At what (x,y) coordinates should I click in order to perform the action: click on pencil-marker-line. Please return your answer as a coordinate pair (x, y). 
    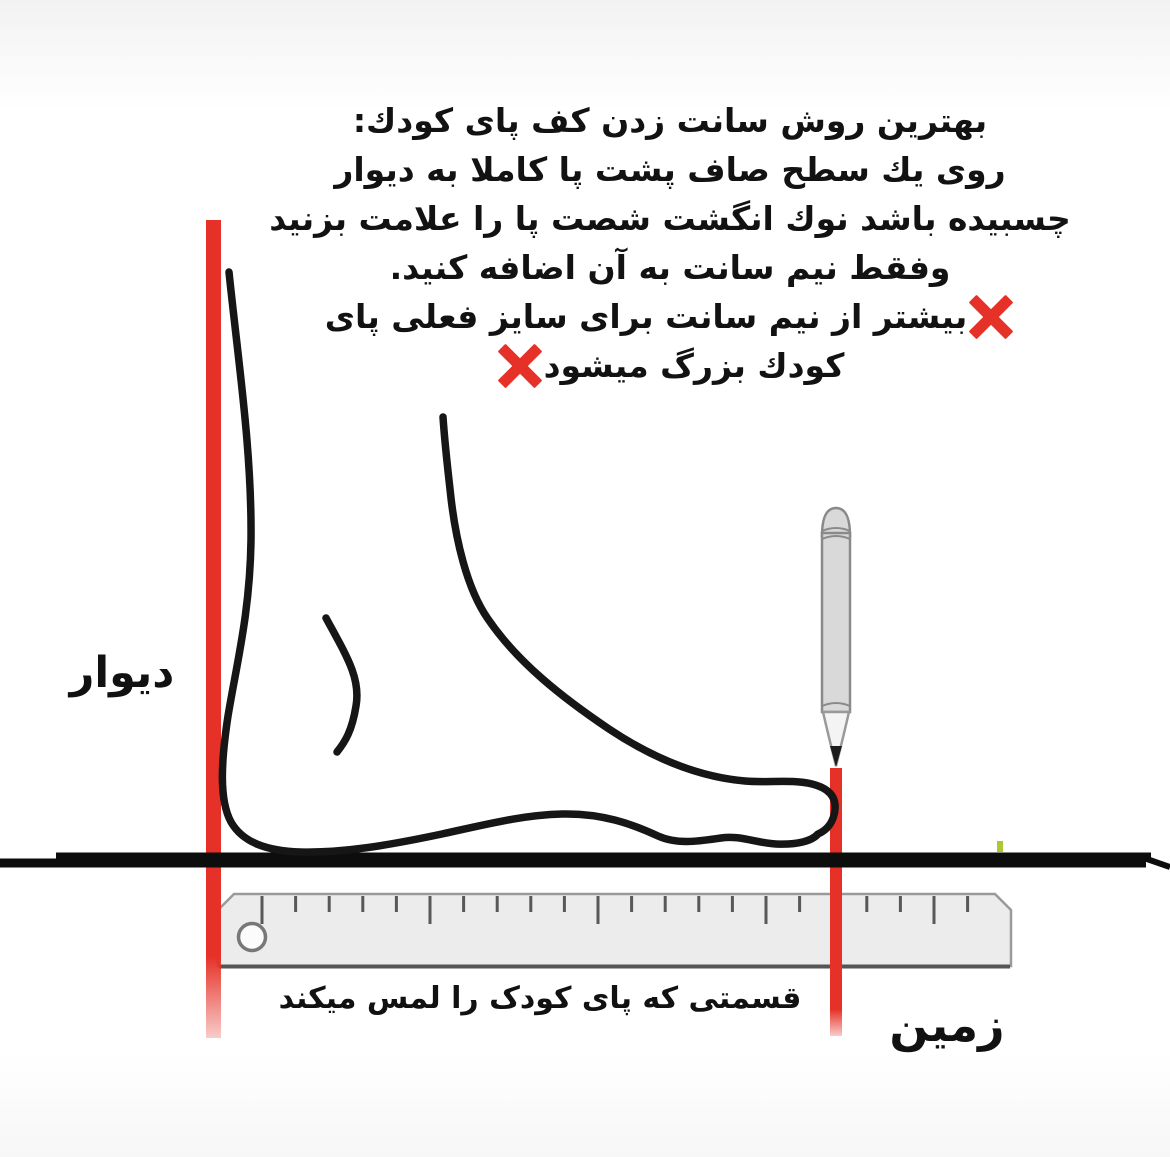
    Looking at the image, I should click on (836, 902).